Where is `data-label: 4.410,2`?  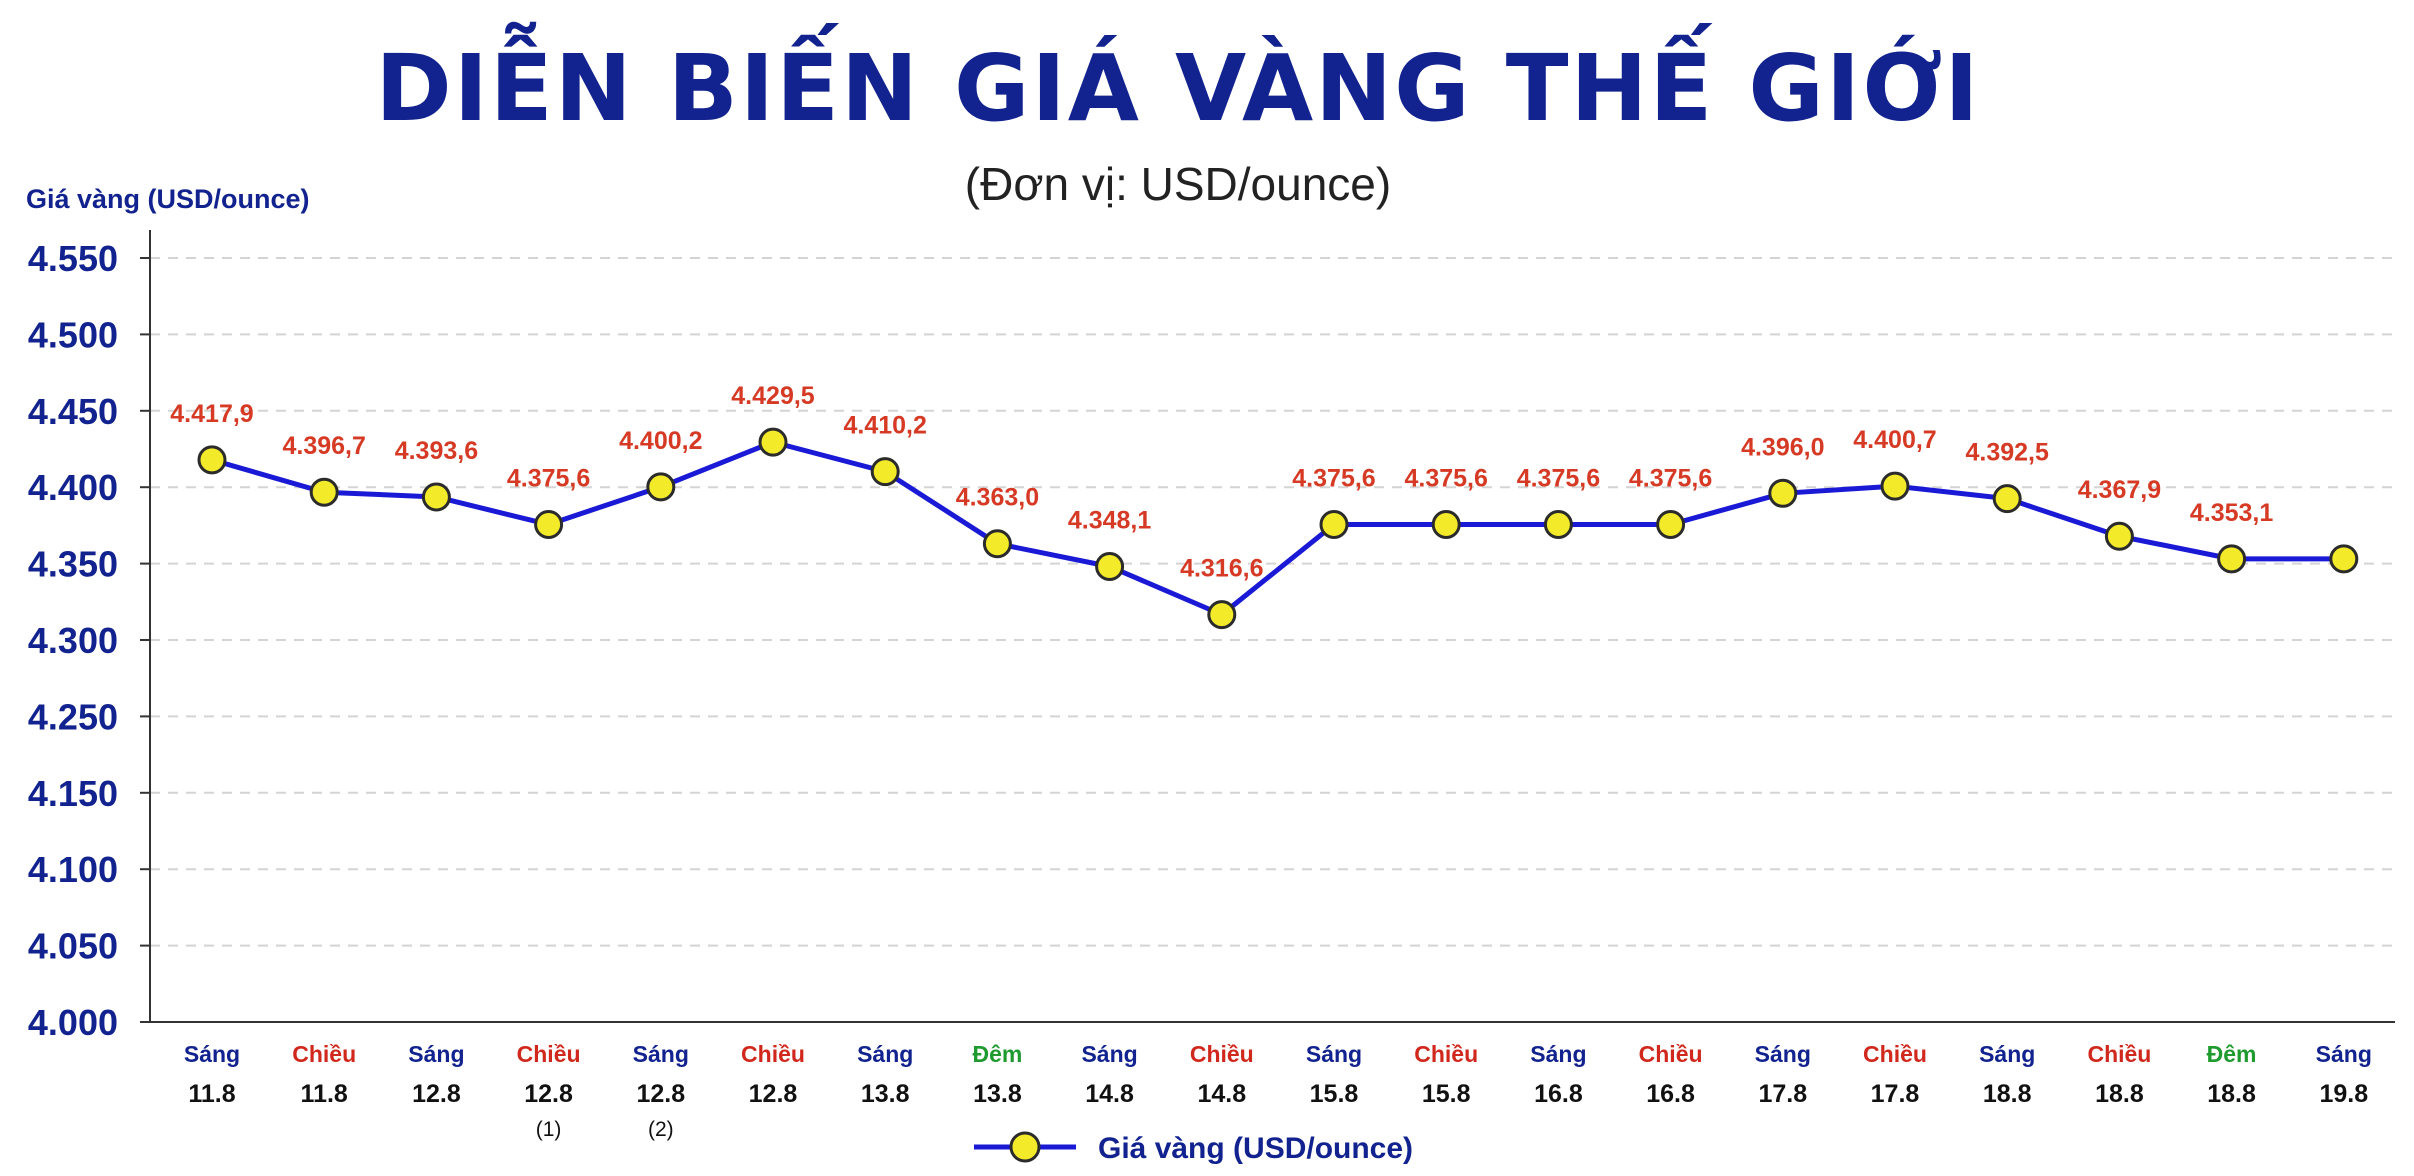 data-label: 4.410,2 is located at coordinates (884, 426).